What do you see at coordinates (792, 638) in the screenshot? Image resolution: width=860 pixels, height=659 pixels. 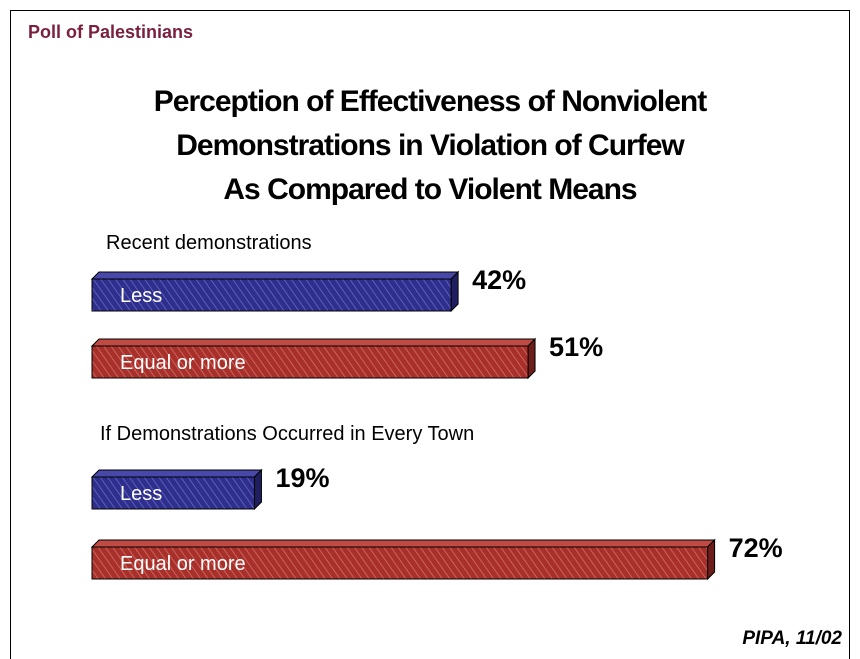 I see `source-note: PIPA, 11/02` at bounding box center [792, 638].